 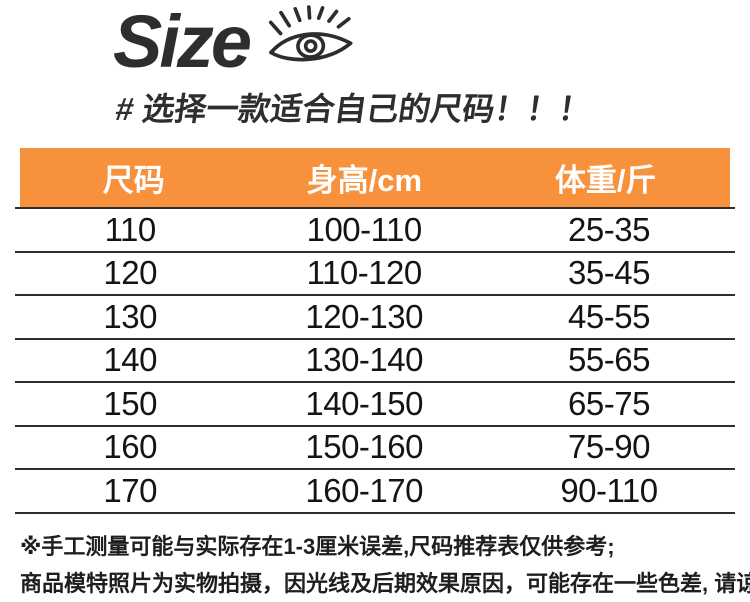 I want to click on size-cell: 110, so click(x=130, y=229).